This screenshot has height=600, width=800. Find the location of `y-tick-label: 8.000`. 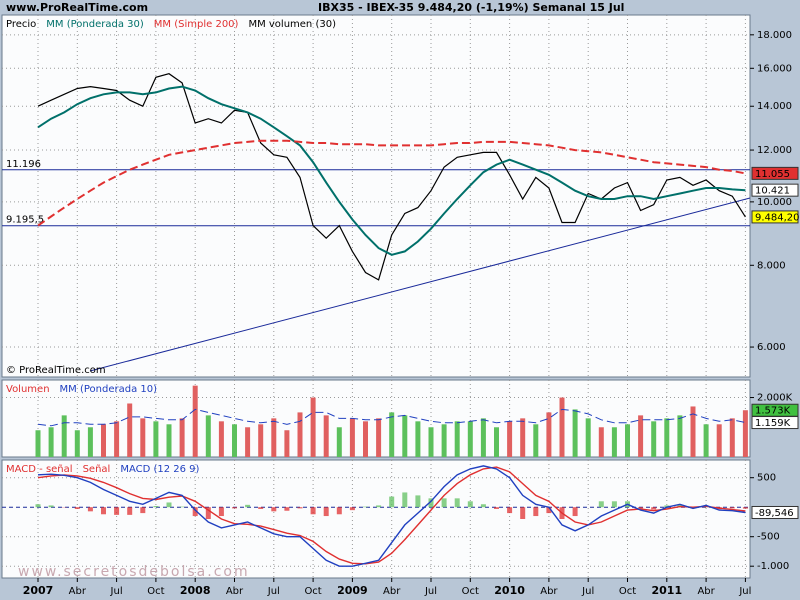

y-tick-label: 8.000 is located at coordinates (771, 265).